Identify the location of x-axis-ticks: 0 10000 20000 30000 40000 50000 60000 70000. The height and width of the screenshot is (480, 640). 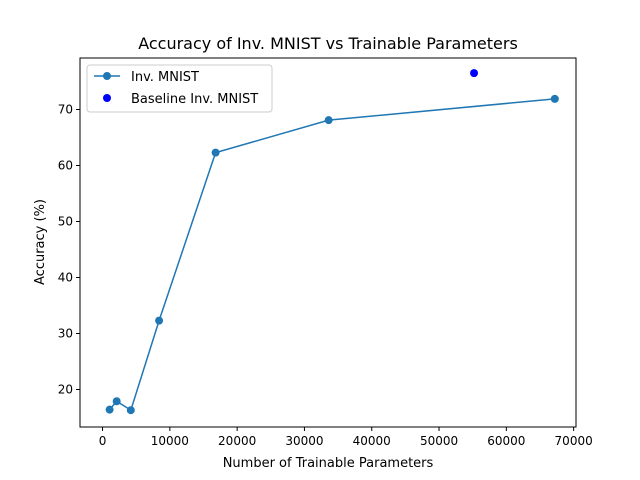
(346, 437).